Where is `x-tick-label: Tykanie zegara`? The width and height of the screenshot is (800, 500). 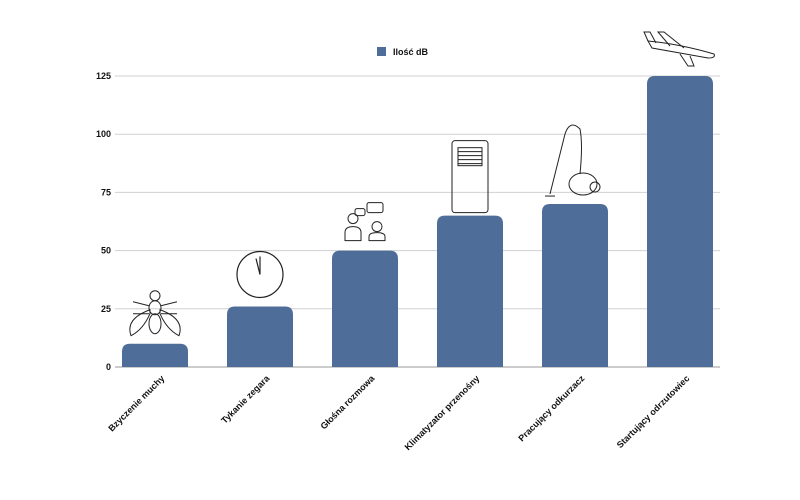 x-tick-label: Tykanie zegara is located at coordinates (245, 399).